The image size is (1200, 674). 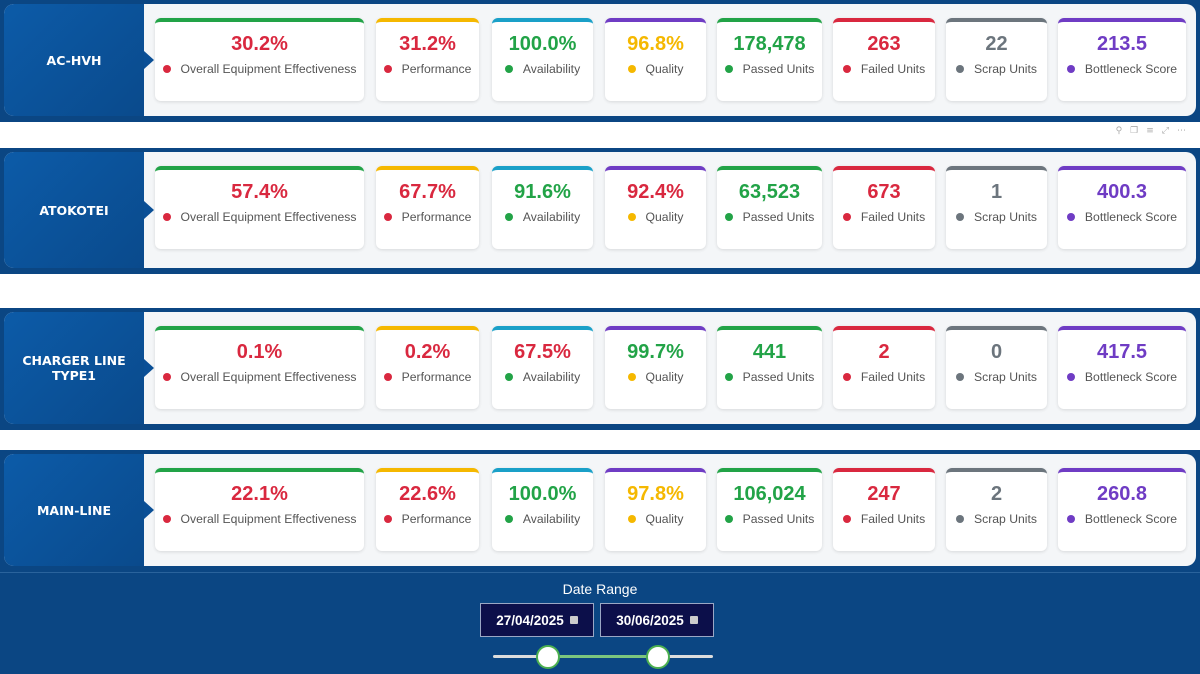 I want to click on kpi-value: 673, so click(x=884, y=192).